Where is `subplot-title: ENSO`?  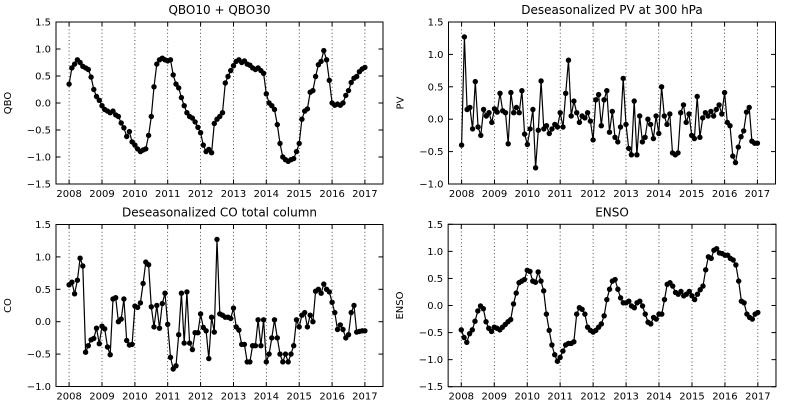
subplot-title: ENSO is located at coordinates (612, 212).